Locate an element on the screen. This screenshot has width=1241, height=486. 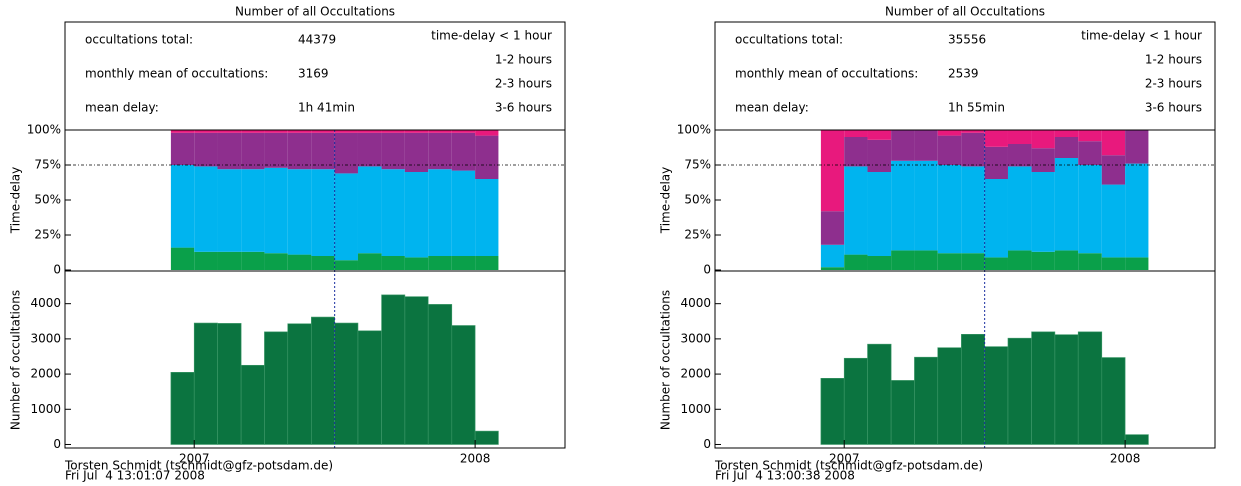
stat-value: 3169 is located at coordinates (313, 74).